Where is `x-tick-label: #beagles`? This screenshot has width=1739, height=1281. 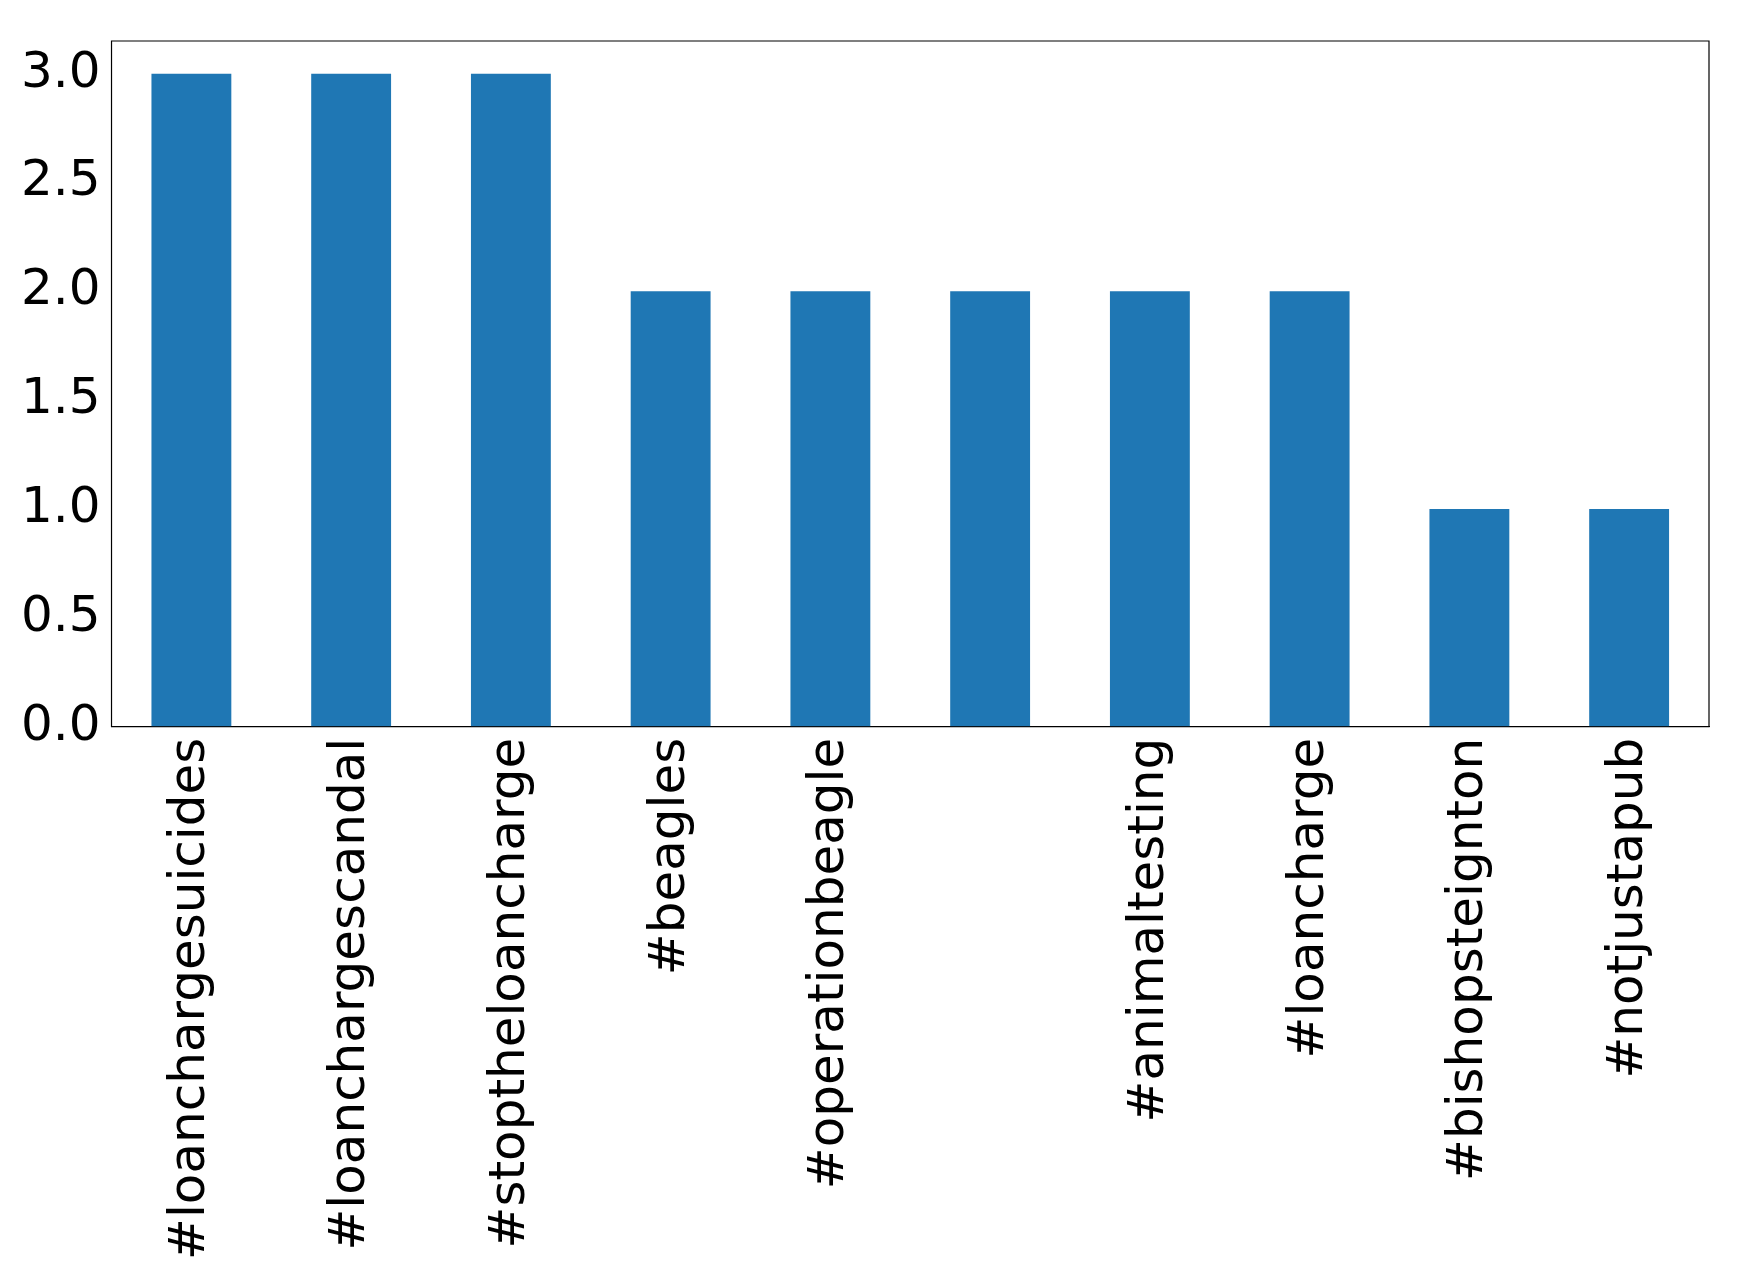
x-tick-label: #beagles is located at coordinates (666, 856).